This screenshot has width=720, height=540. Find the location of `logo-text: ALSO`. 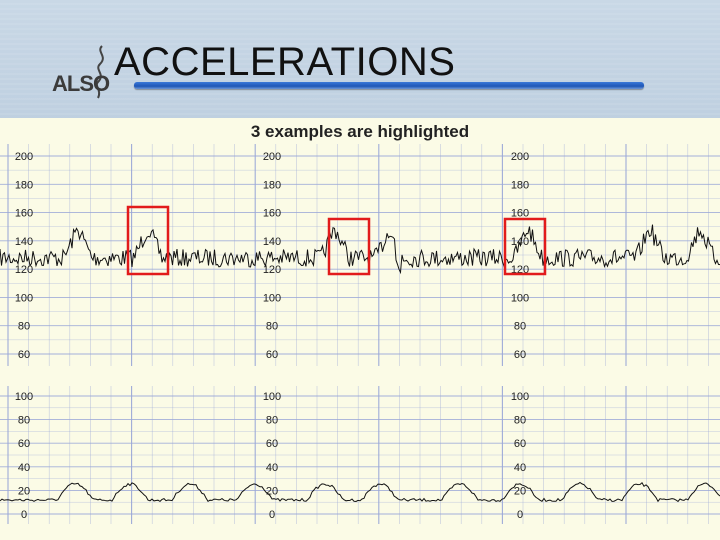

logo-text: ALSO is located at coordinates (81, 83).